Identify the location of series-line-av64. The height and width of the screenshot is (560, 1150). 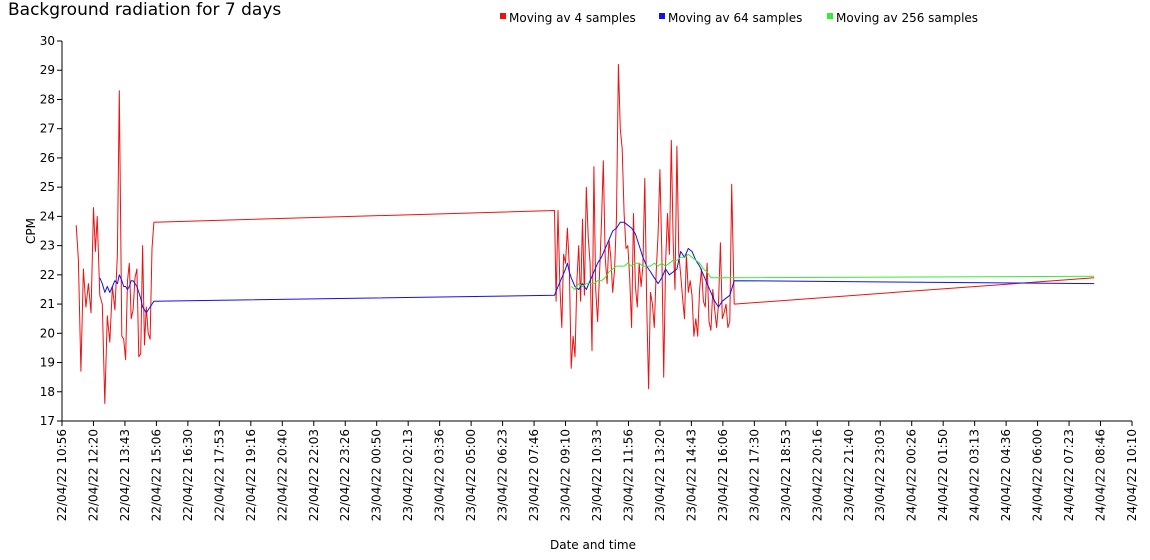
(597, 267).